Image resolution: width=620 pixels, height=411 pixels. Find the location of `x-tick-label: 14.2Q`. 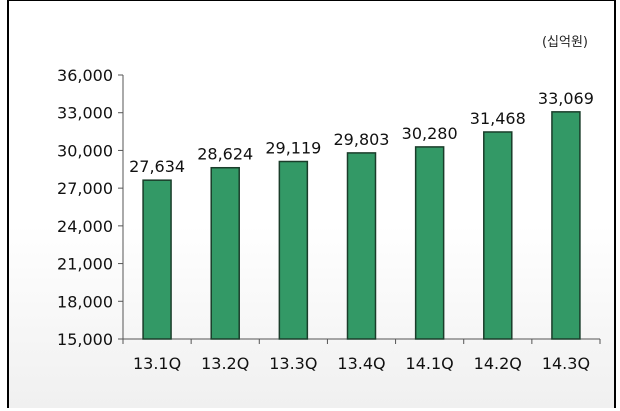

x-tick-label: 14.2Q is located at coordinates (498, 363).